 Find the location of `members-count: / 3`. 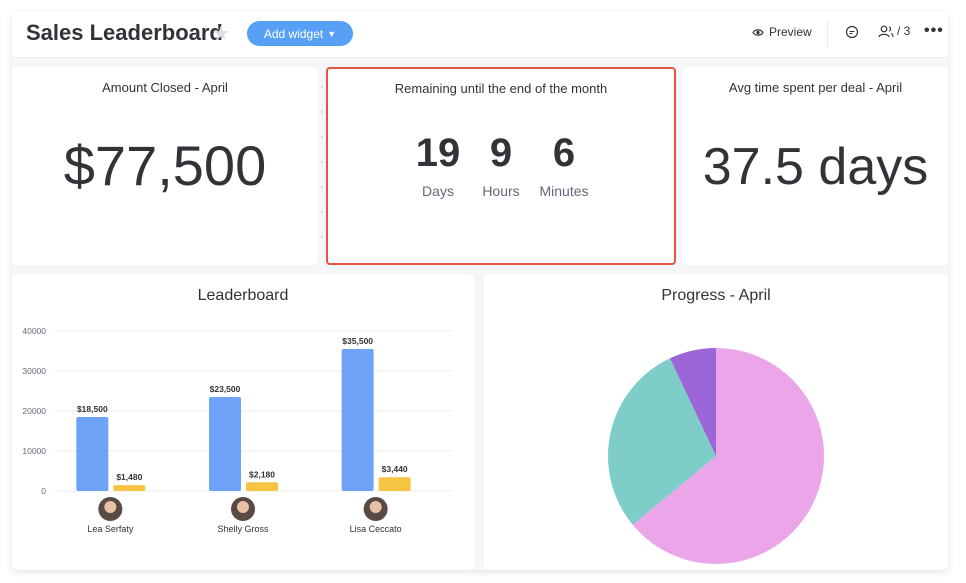

members-count: / 3 is located at coordinates (904, 31).